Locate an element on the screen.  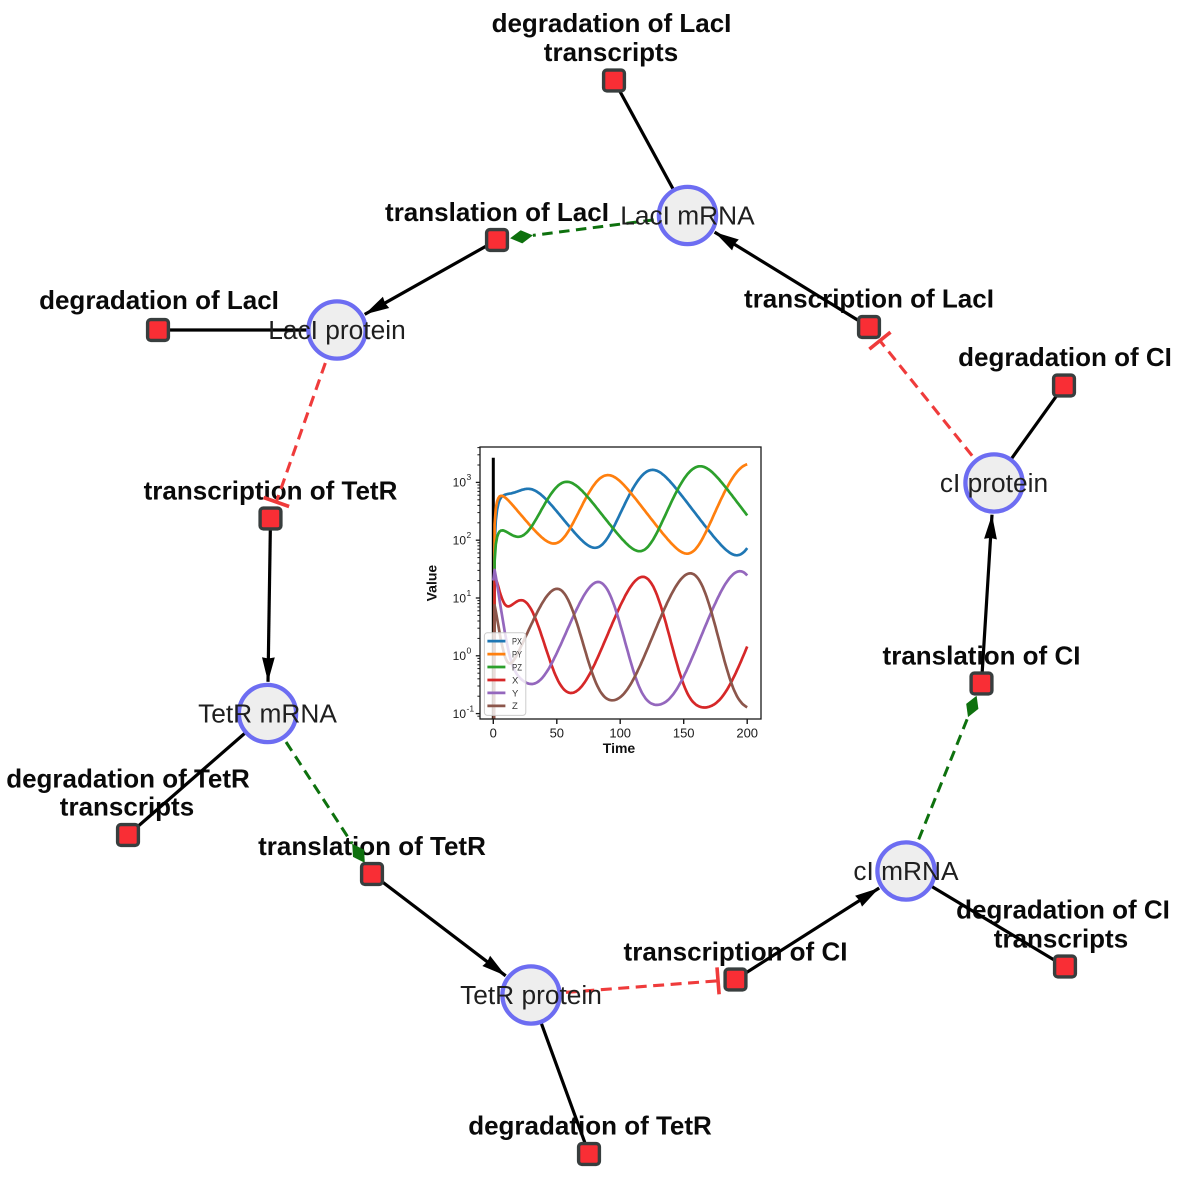
svg-text: PY is located at coordinates (517, 655).